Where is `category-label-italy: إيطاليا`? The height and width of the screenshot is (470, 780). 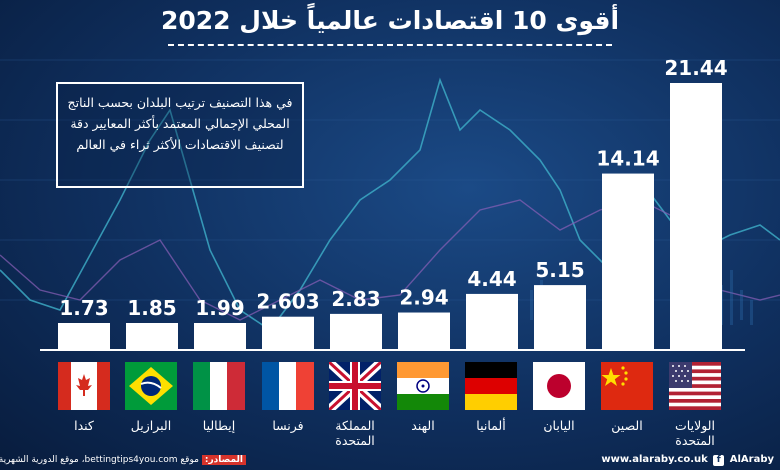 category-label-italy: إيطاليا is located at coordinates (219, 425).